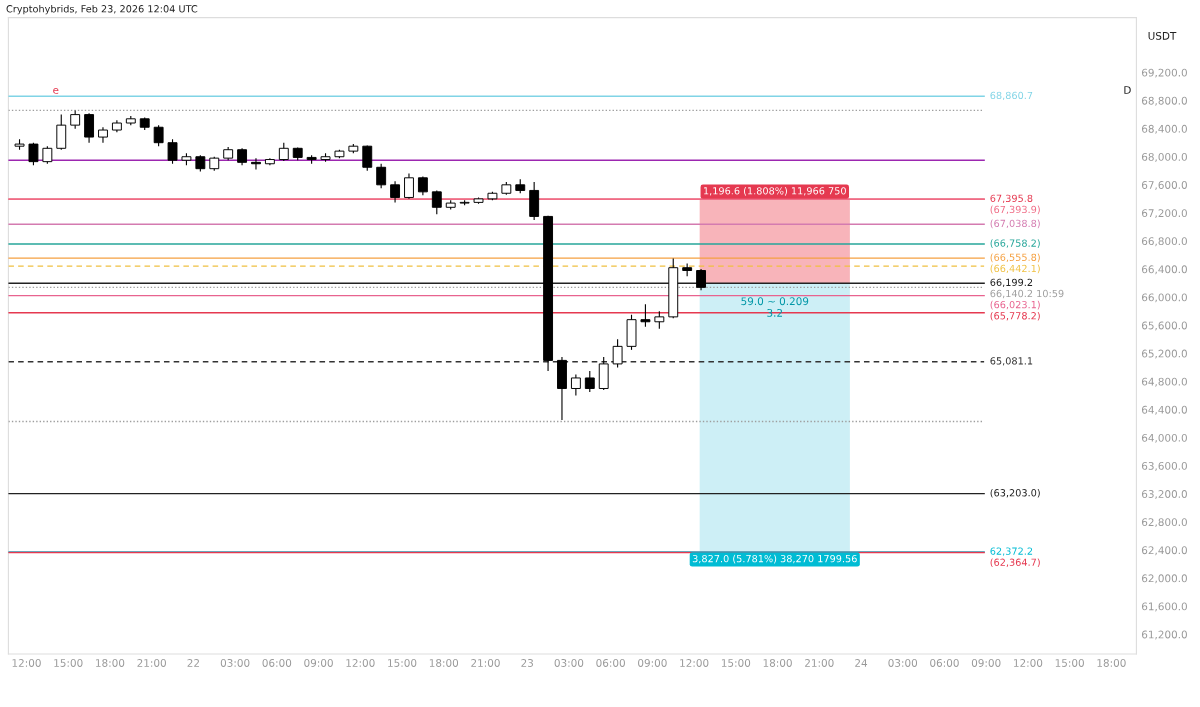 The height and width of the screenshot is (707, 1200). What do you see at coordinates (1127, 90) in the screenshot?
I see `annotation: D` at bounding box center [1127, 90].